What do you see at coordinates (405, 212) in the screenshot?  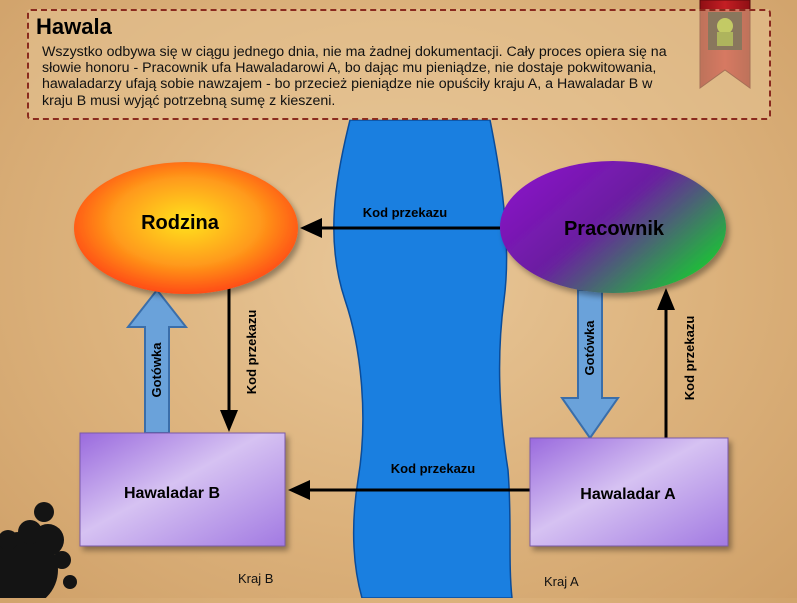 I see `edge-label-pracownik-to-rodzina: Kod przekazu` at bounding box center [405, 212].